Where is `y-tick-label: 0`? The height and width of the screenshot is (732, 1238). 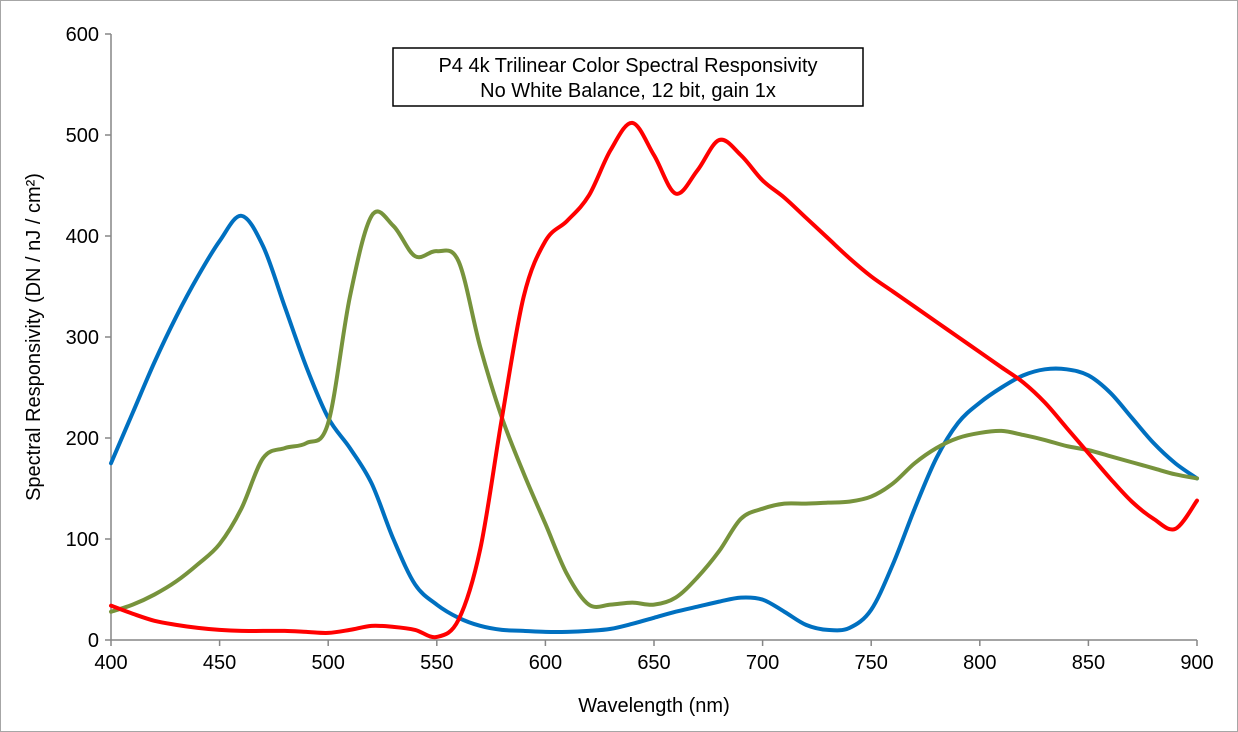
y-tick-label: 0 is located at coordinates (93, 641).